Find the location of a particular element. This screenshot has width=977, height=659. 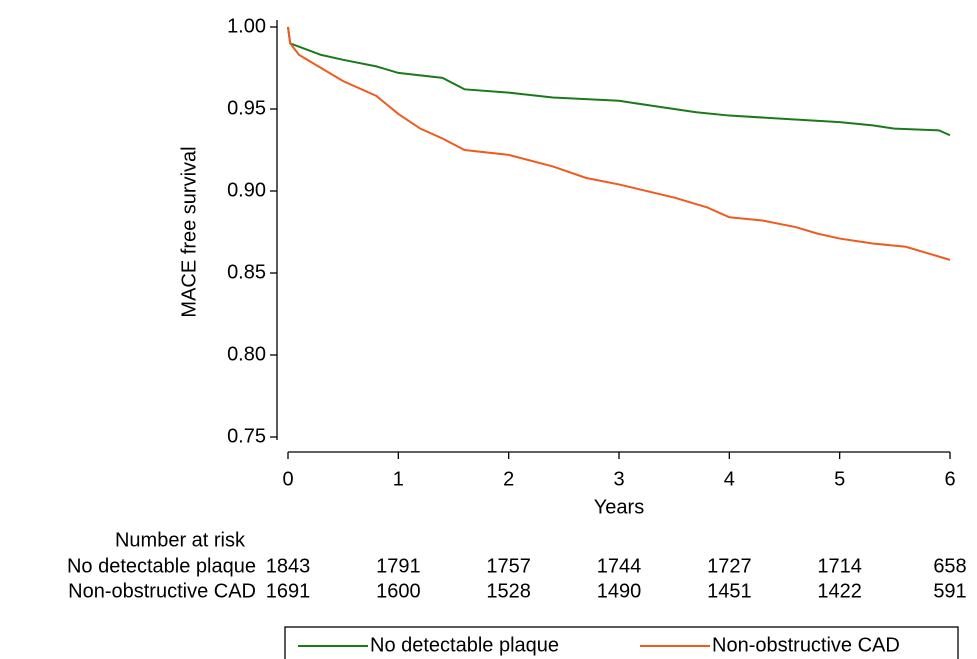

y-tick-label: 1.00 is located at coordinates (246, 26).